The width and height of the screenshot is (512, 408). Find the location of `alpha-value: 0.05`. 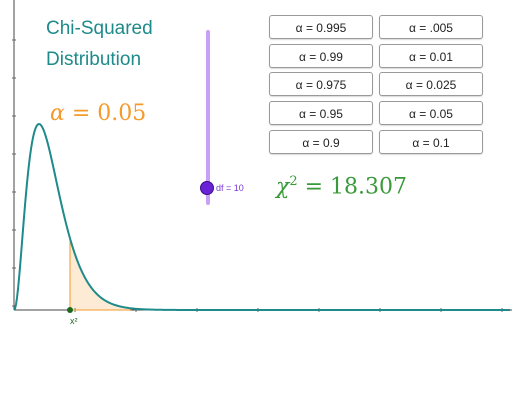

alpha-value: 0.05 is located at coordinates (122, 113).